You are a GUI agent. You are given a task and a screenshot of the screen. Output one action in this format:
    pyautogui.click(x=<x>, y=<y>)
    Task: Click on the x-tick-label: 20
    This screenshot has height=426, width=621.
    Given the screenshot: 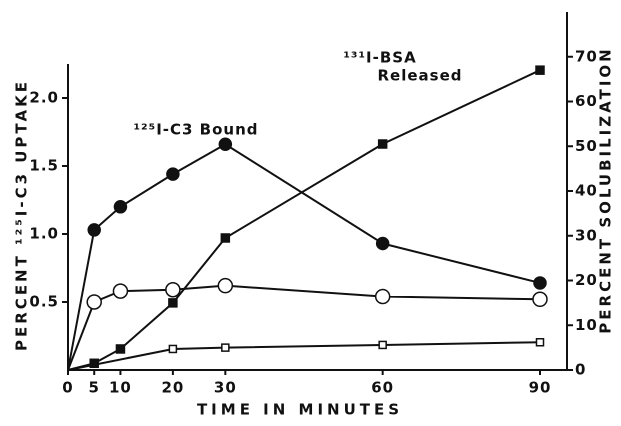 What is the action you would take?
    pyautogui.click(x=172, y=388)
    